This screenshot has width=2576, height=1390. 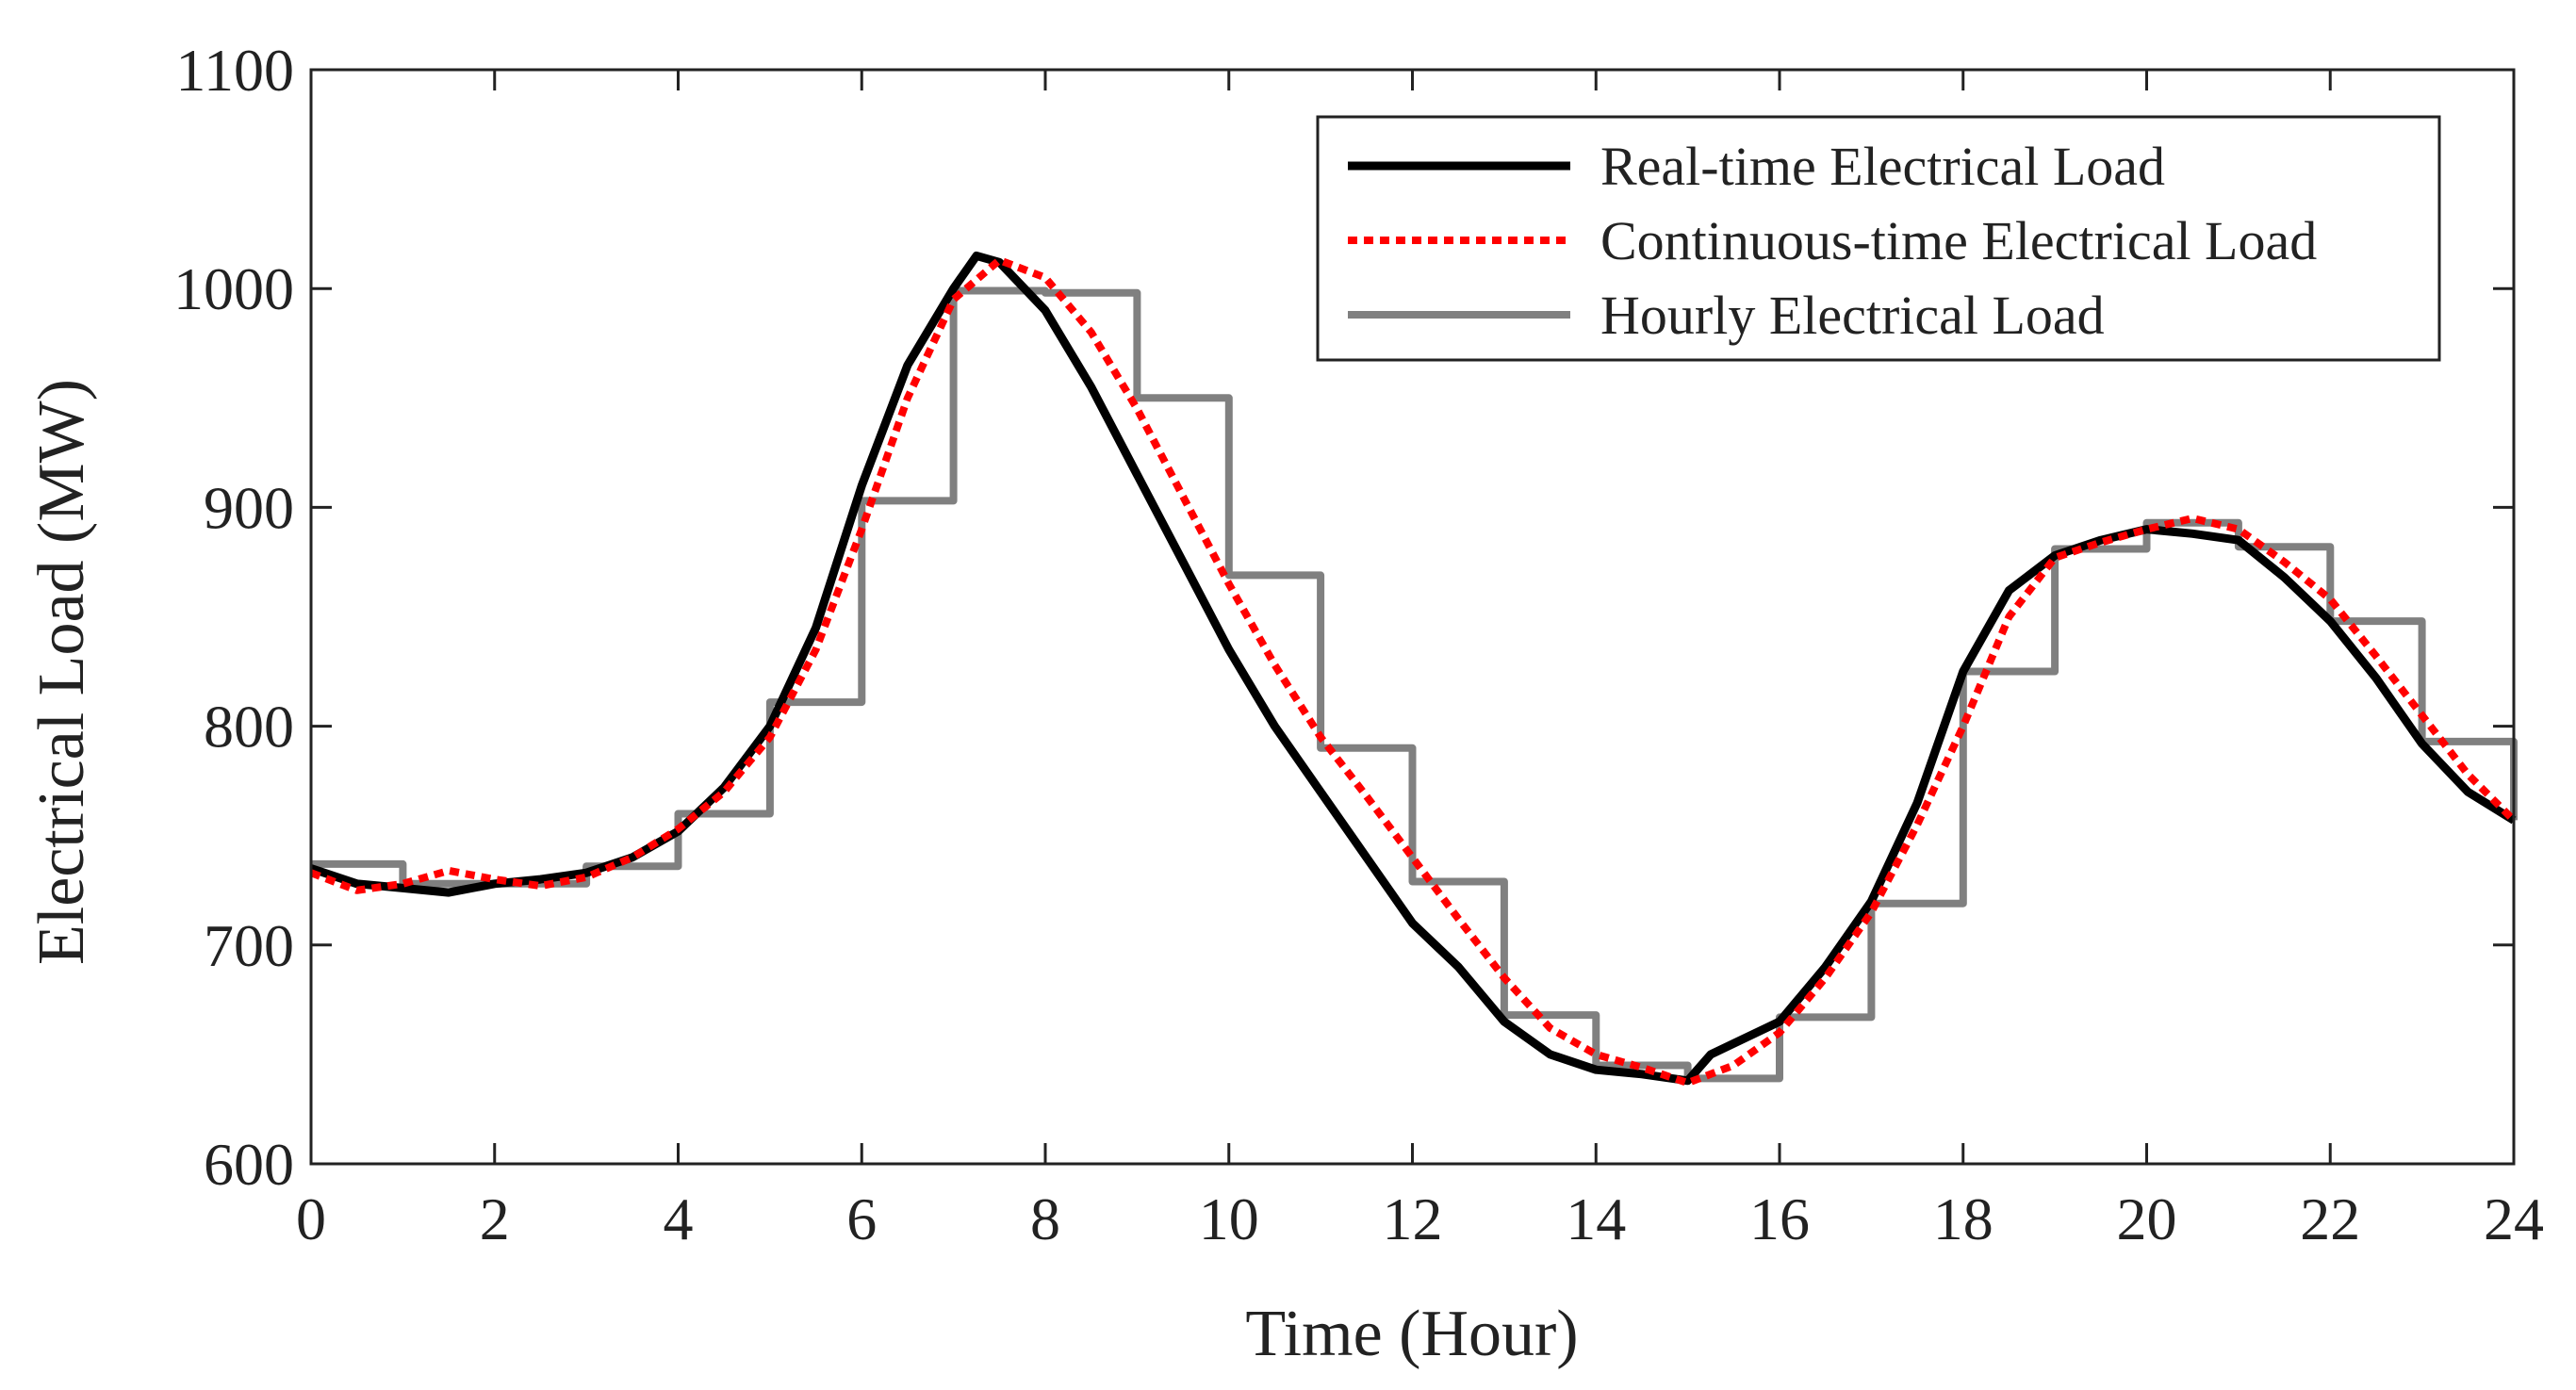 What do you see at coordinates (2514, 1219) in the screenshot?
I see `x-tick-label: 24` at bounding box center [2514, 1219].